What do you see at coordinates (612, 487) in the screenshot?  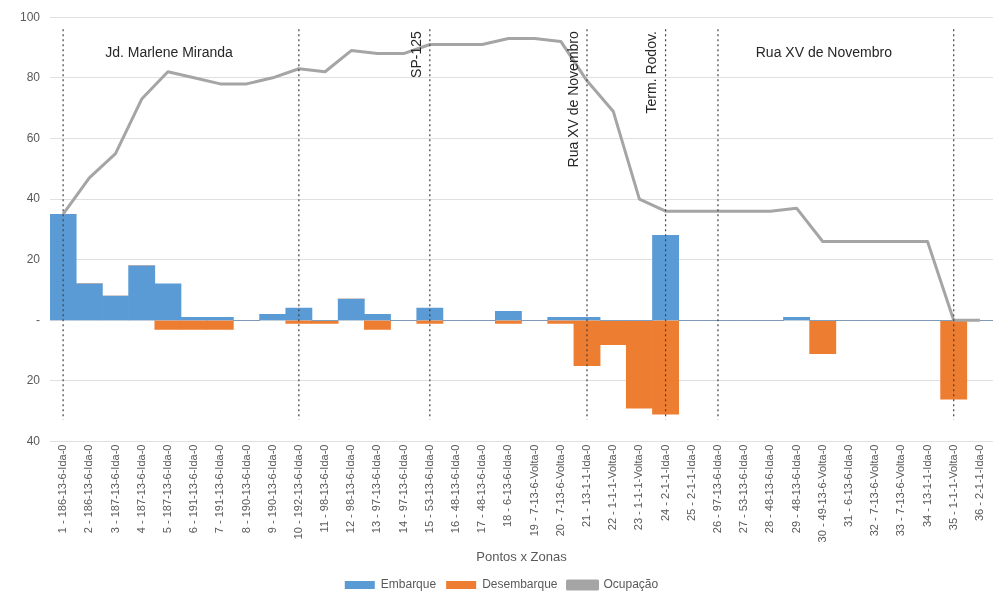 I see `x-tick-label: 22 - 1-1-1-Volta-0` at bounding box center [612, 487].